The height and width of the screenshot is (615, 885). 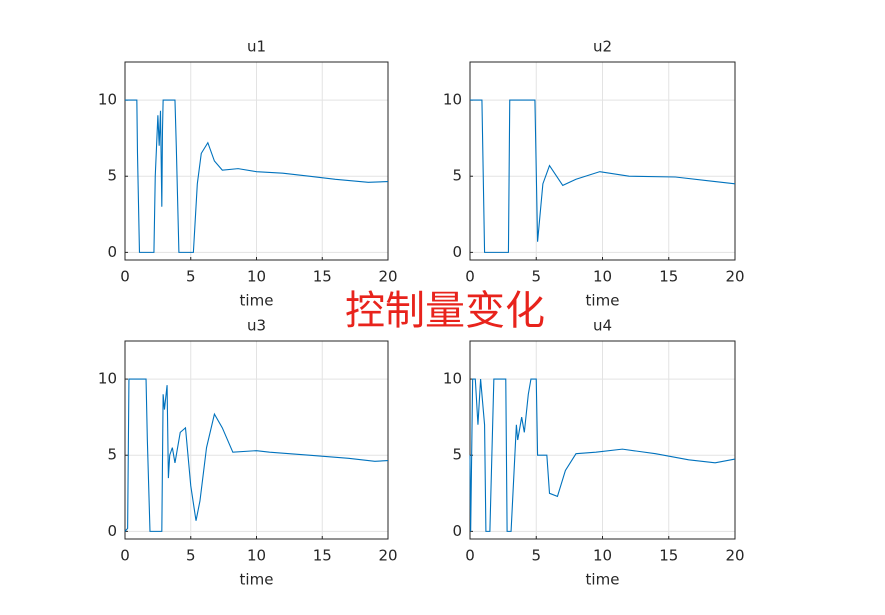 I want to click on chart-title: u2, so click(x=602, y=47).